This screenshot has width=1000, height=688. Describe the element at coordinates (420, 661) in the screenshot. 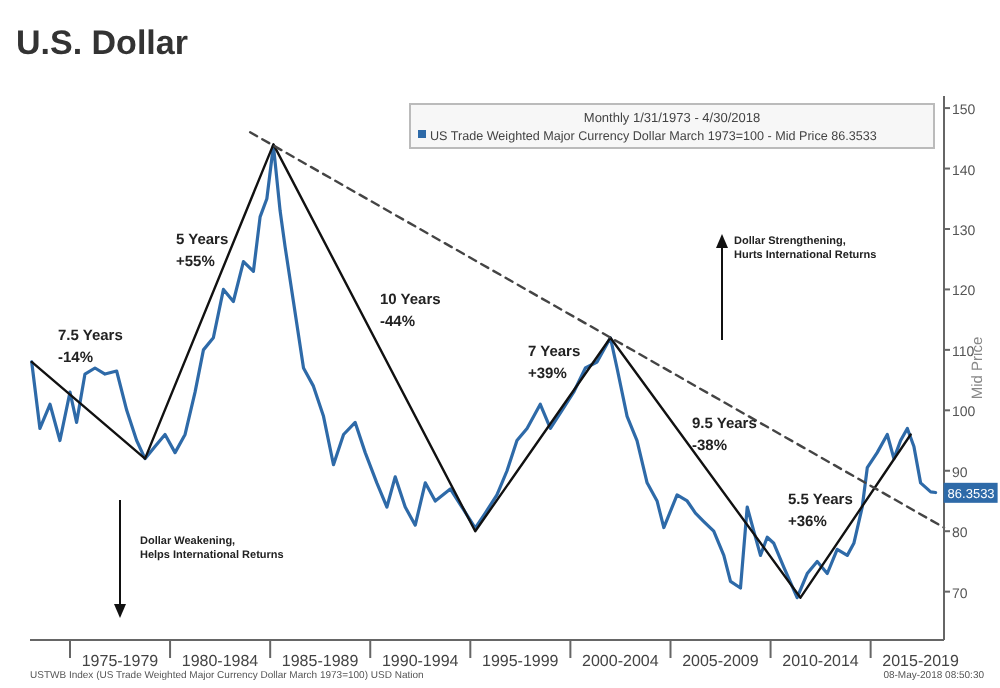

I see `x-tick-label: 1990-1994` at that location.